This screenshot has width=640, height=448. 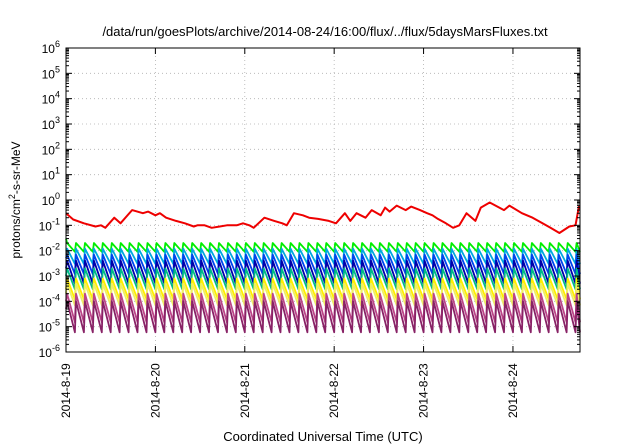 I want to click on y-tick-label: 10², so click(x=51, y=148).